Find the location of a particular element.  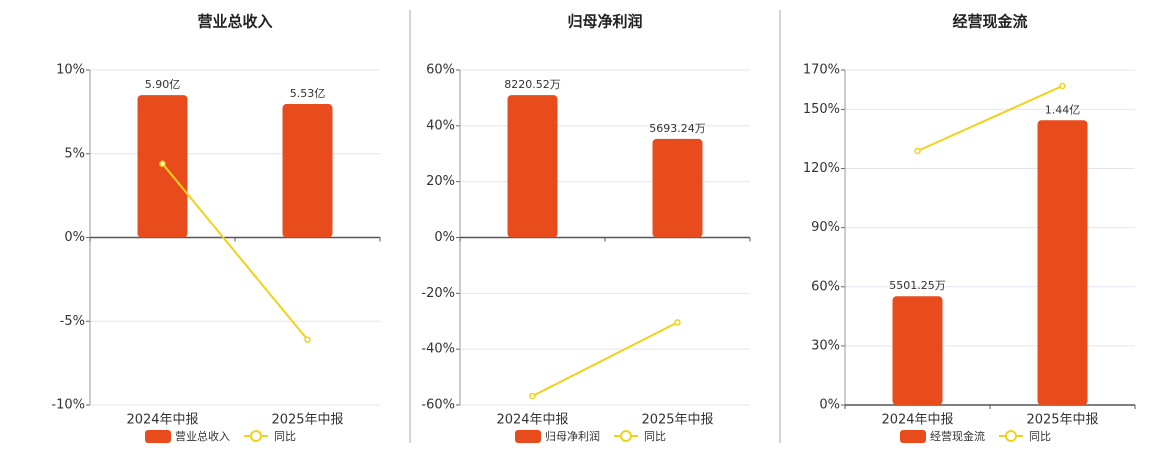

value-label: 5693.24万 is located at coordinates (677, 128).